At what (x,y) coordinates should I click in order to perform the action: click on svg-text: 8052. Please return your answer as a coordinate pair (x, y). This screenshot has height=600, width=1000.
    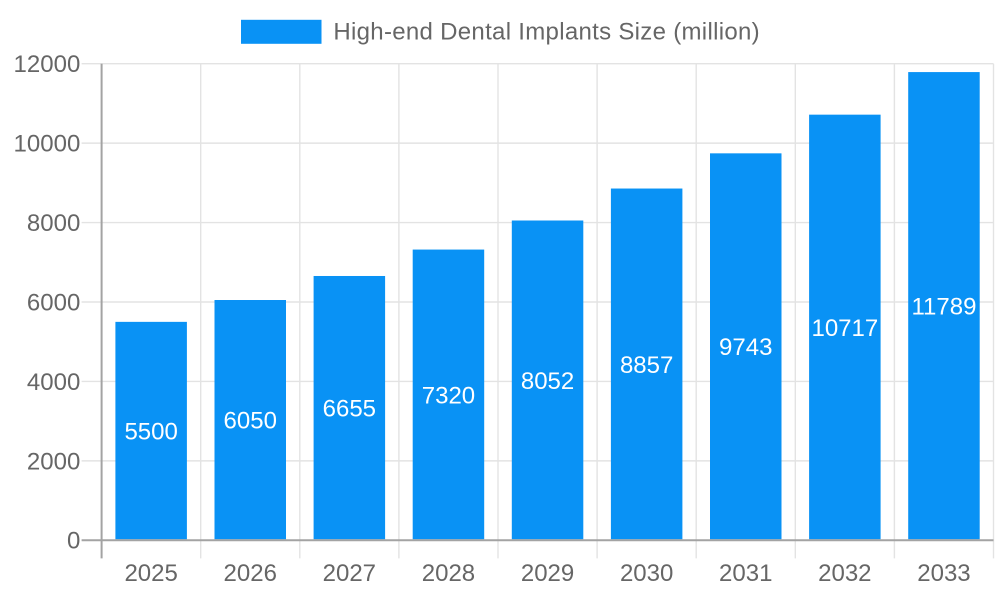
    Looking at the image, I should click on (547, 381).